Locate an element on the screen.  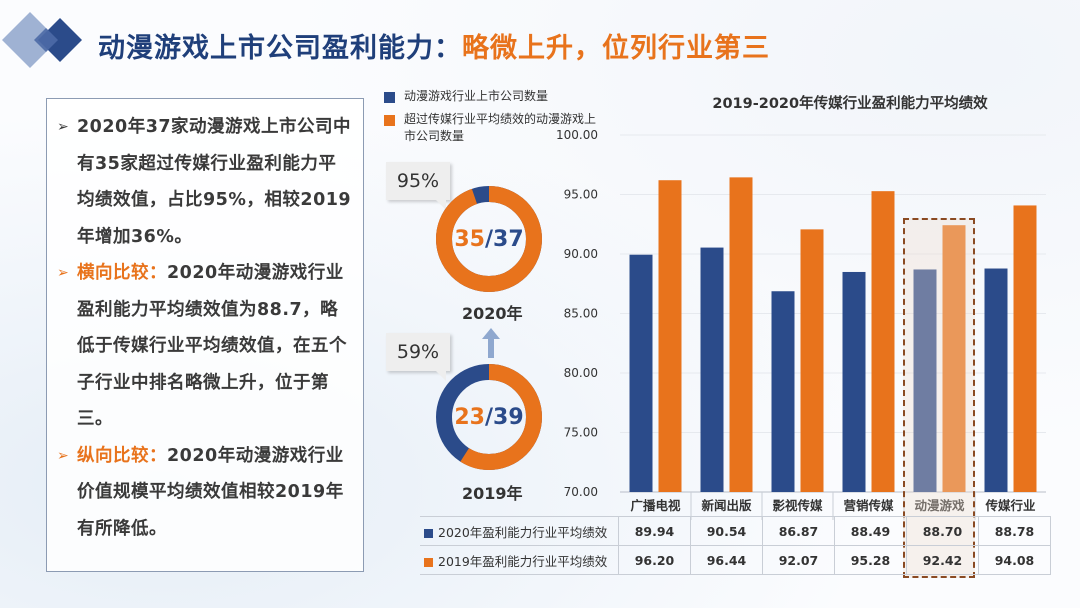
y-tick-label: 70.00 is located at coordinates (581, 492).